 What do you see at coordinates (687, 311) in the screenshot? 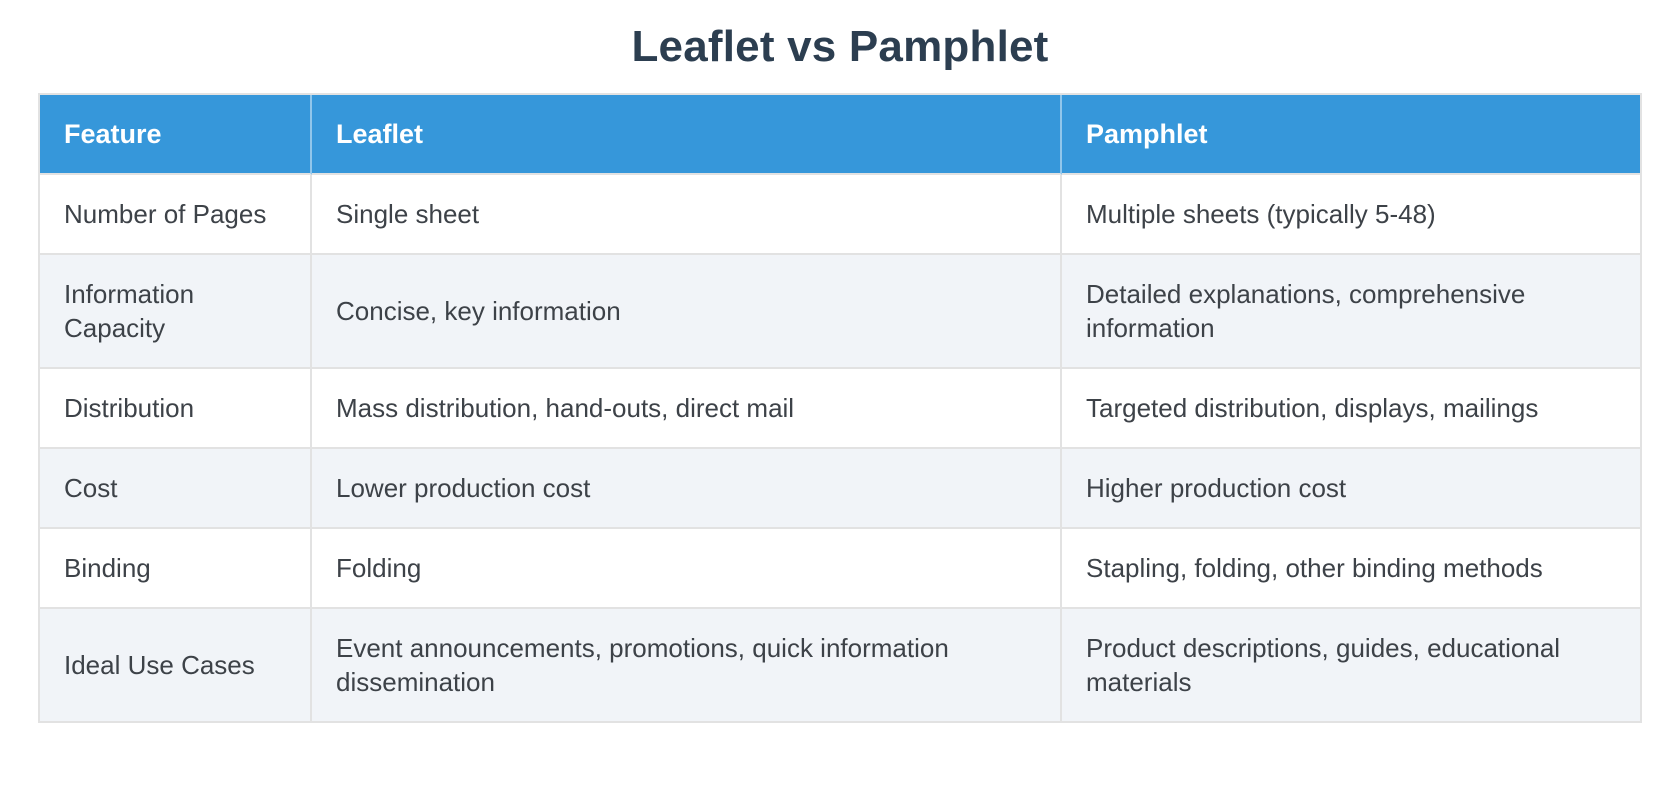
I see `cell-leaflet: Concise, key information` at bounding box center [687, 311].